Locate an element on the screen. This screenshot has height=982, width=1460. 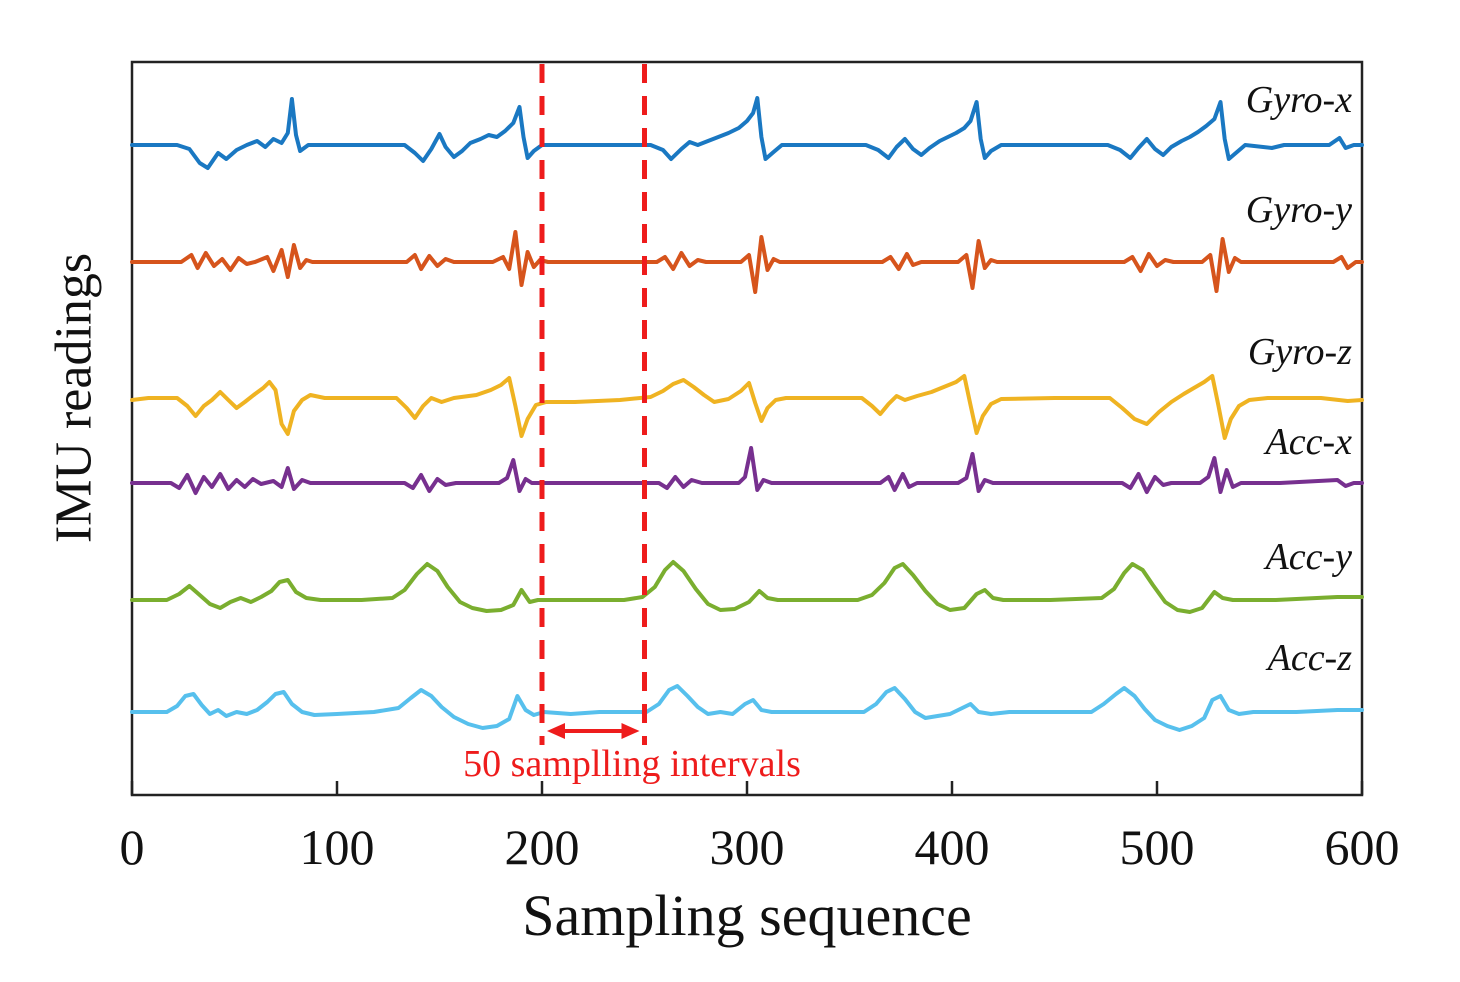
trace-gyro-x is located at coordinates (747, 133).